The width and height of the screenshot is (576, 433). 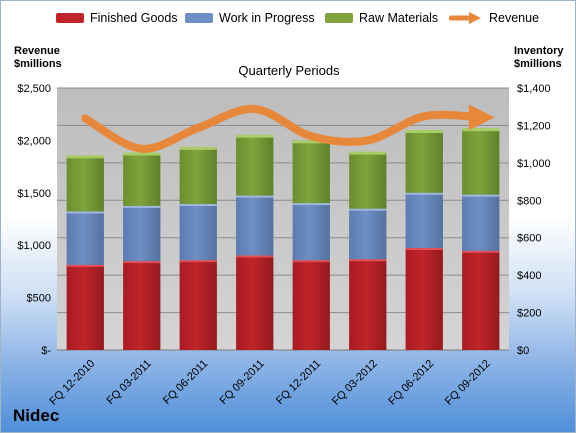 I want to click on x-tick-label: FQ 09-2011, so click(x=241, y=382).